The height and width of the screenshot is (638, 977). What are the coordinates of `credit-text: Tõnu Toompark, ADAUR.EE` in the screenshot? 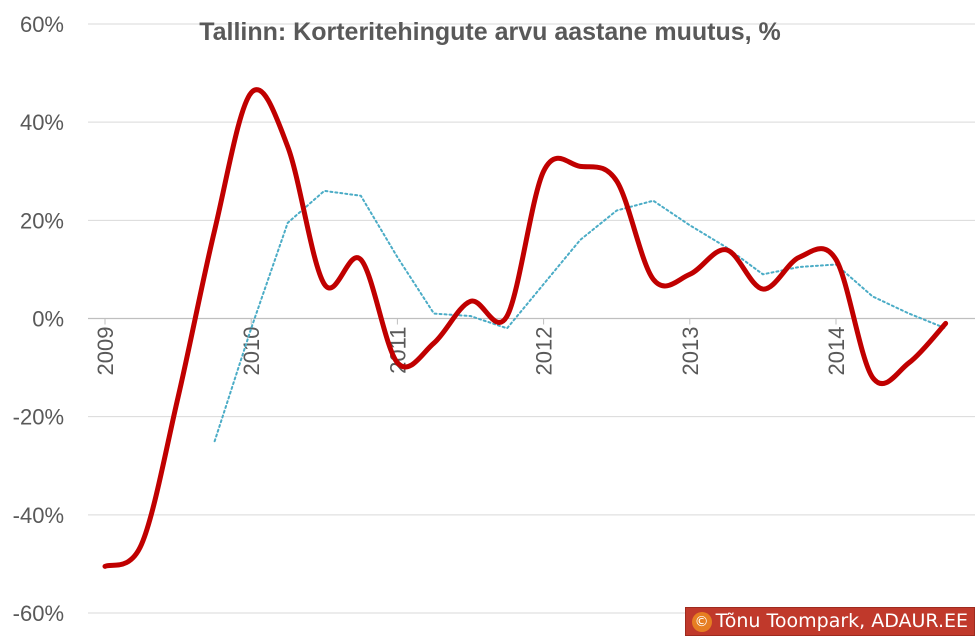 It's located at (841, 621).